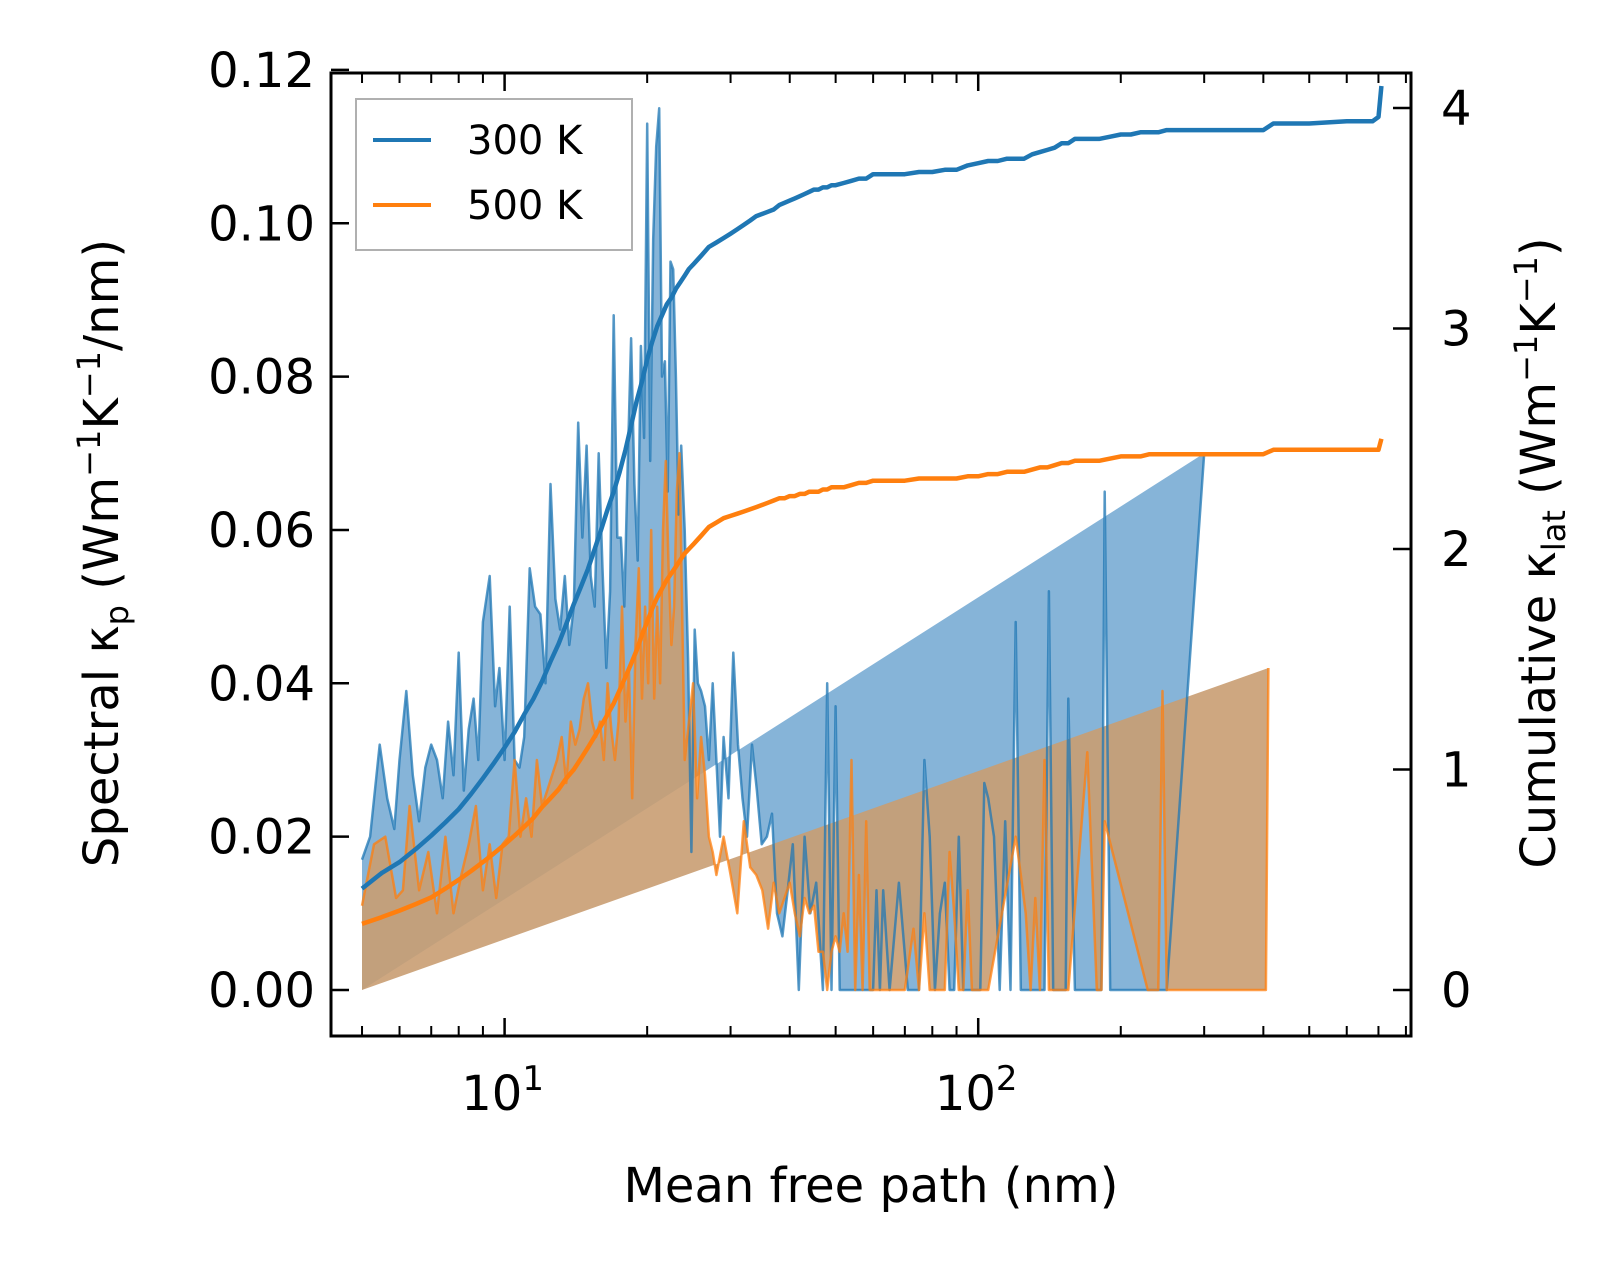 Image resolution: width=1623 pixels, height=1267 pixels. Describe the element at coordinates (102, 295) in the screenshot. I see `left-y-title-post: /nm)` at that location.